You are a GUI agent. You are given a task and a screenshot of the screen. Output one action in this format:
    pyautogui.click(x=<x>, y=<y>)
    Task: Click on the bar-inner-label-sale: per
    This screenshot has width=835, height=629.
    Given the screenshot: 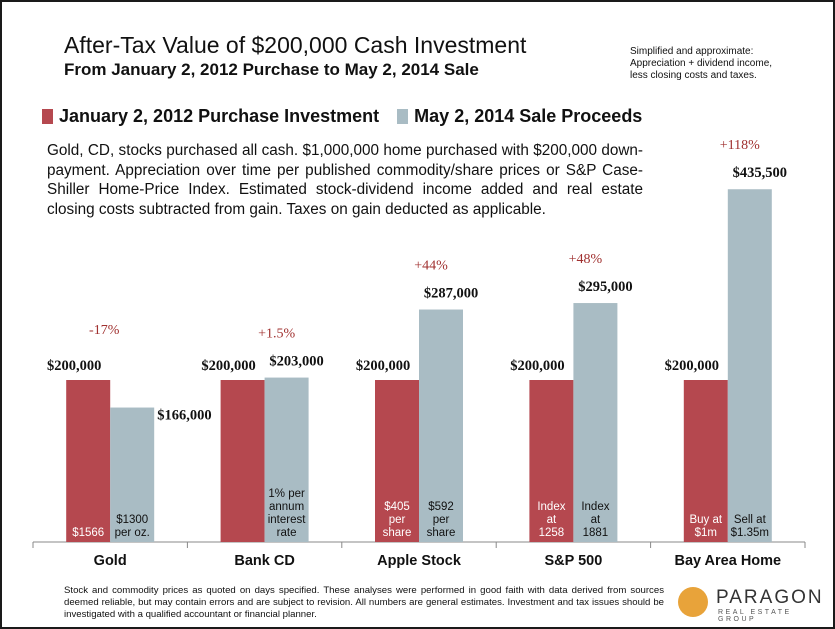 What is the action you would take?
    pyautogui.click(x=441, y=520)
    